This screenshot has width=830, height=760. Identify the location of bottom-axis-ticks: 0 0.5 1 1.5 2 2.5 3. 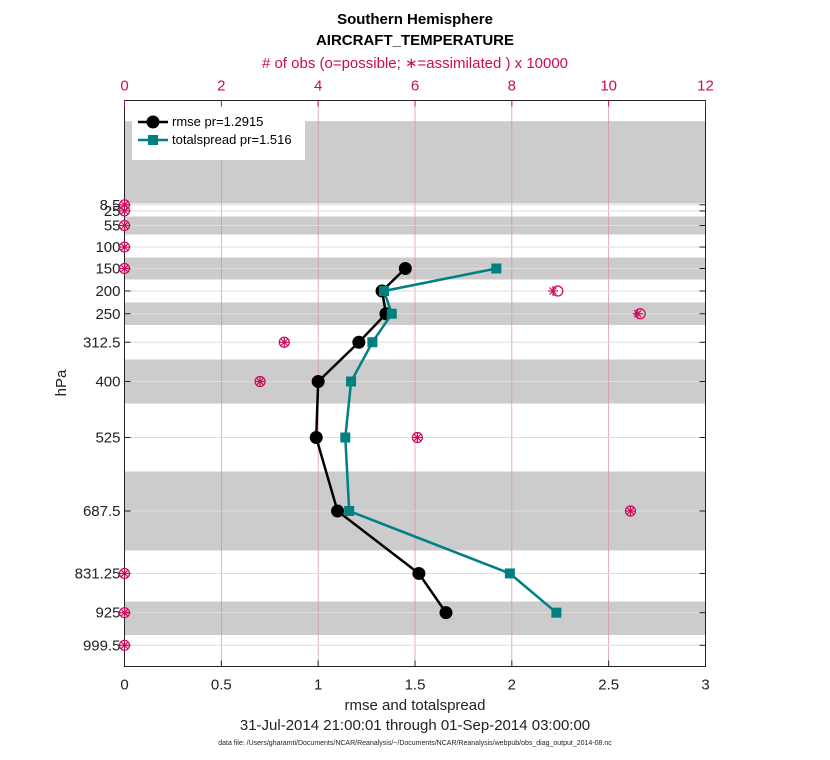
(415, 677).